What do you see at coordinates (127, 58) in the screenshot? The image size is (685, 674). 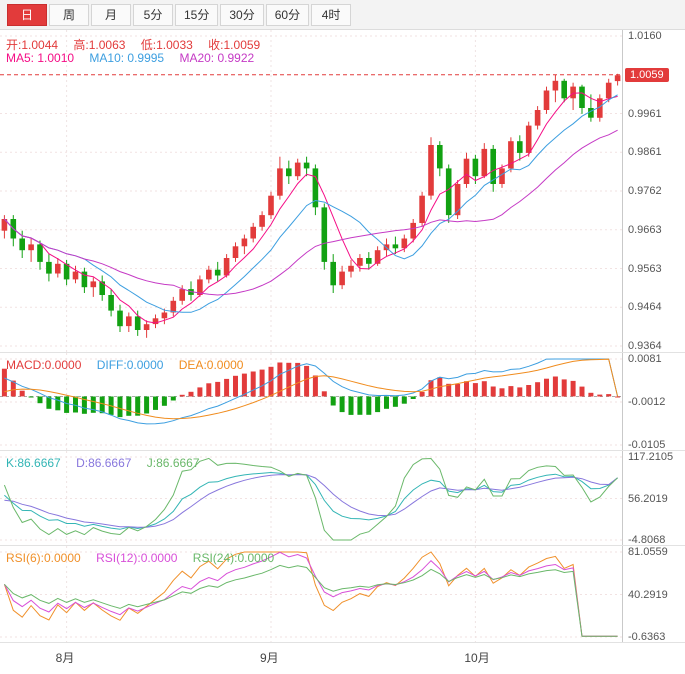 I see `ma10-readout: MA10: 0.9995` at bounding box center [127, 58].